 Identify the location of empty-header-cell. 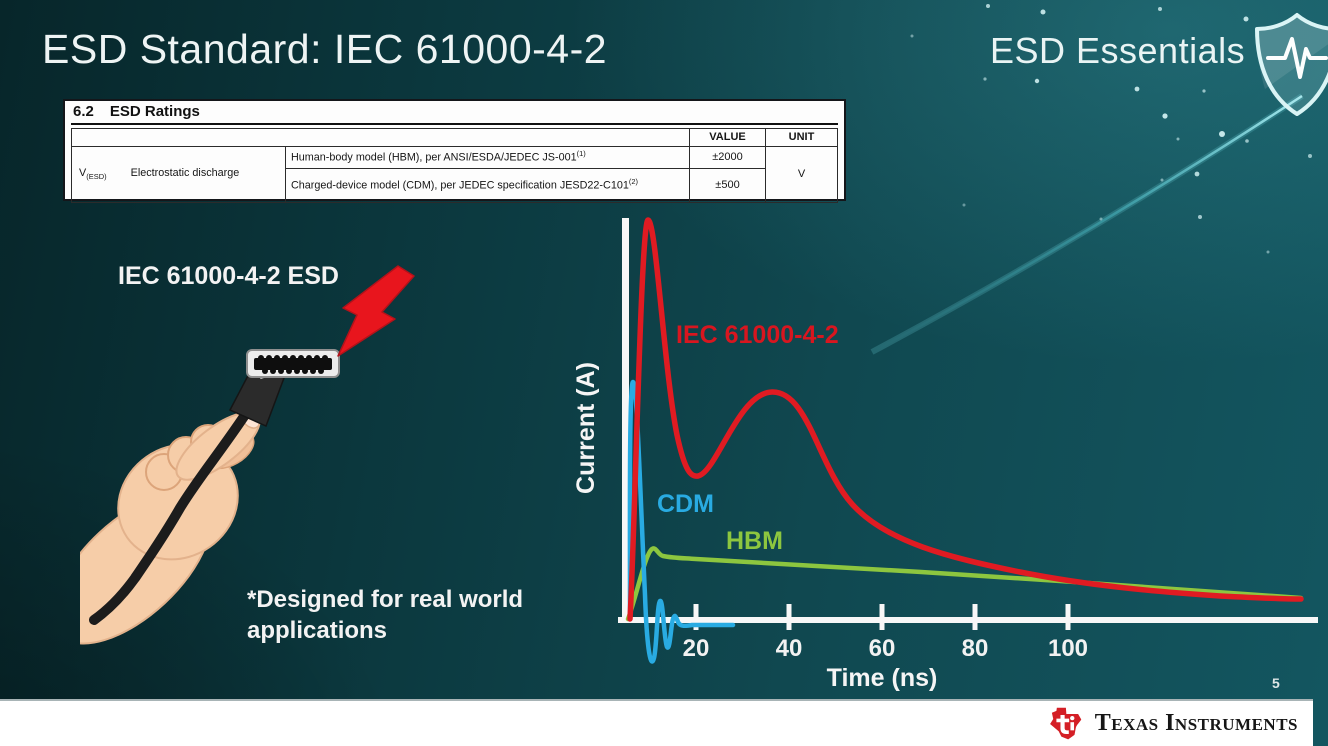
(380, 137).